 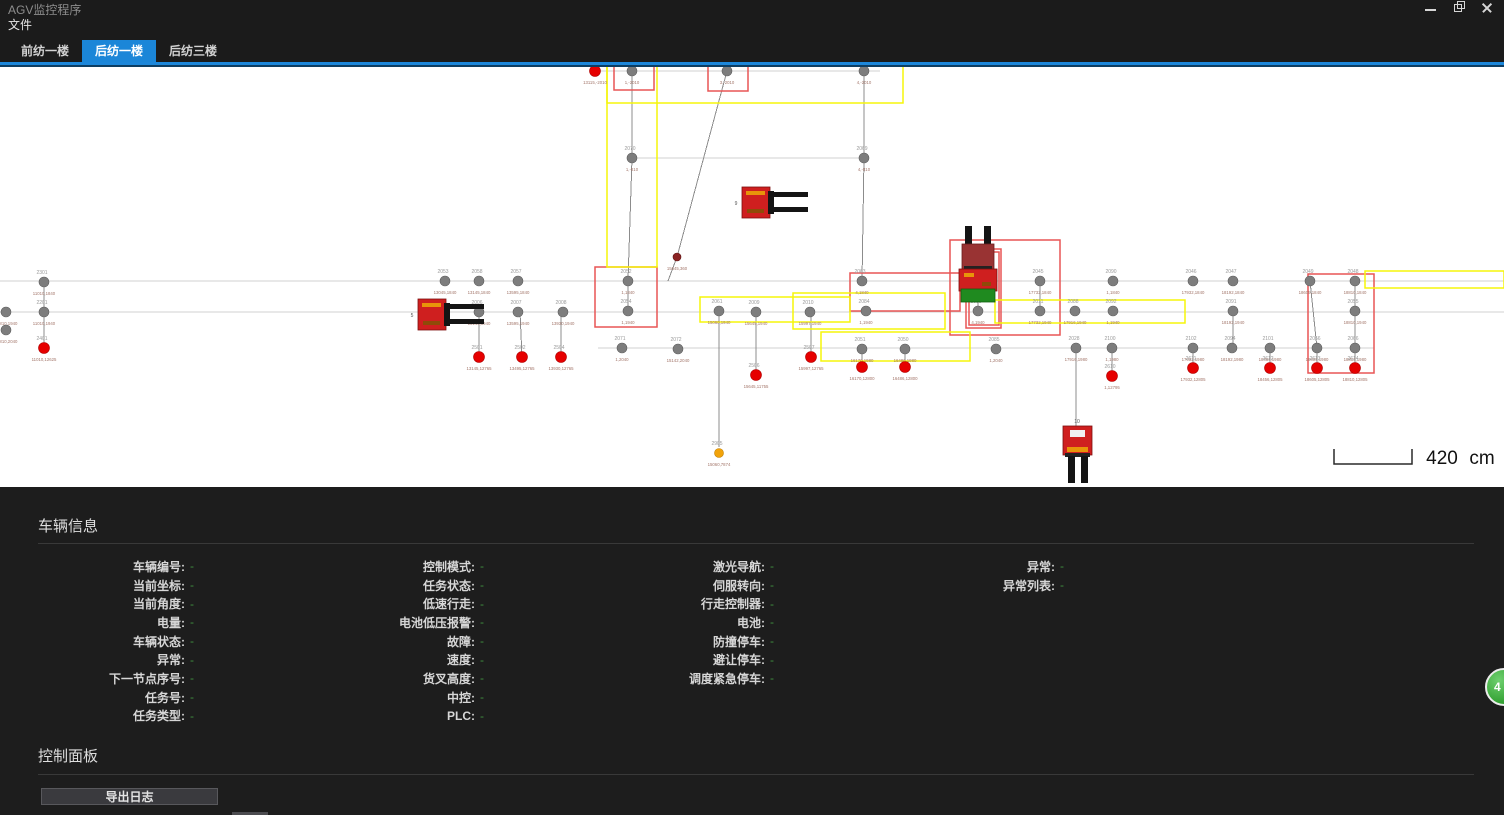 I want to click on partial-button, so click(x=250, y=813).